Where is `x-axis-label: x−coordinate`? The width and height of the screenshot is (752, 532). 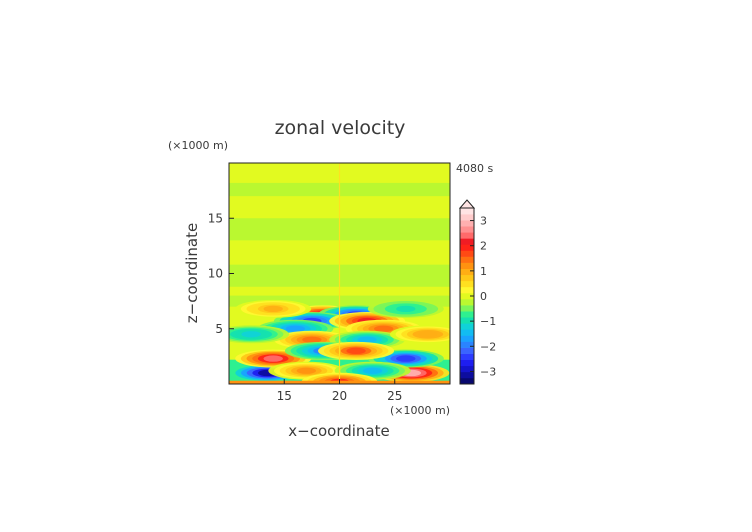 x-axis-label: x−coordinate is located at coordinates (338, 431).